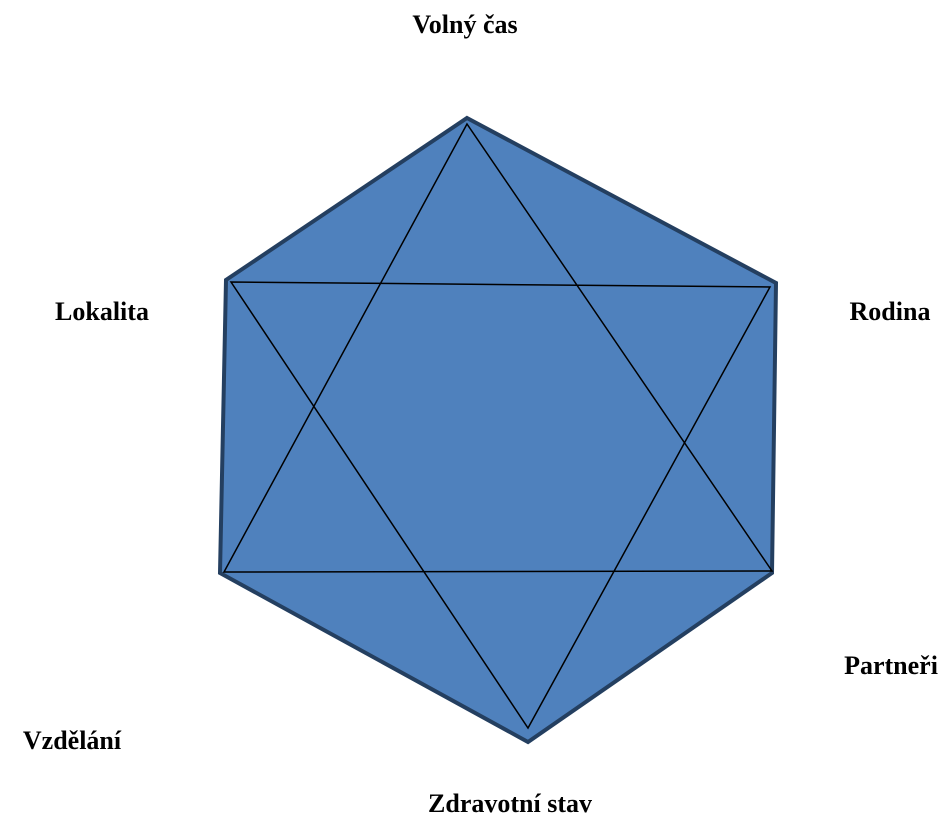  Describe the element at coordinates (891, 665) in the screenshot. I see `node-label: Partneři` at that location.